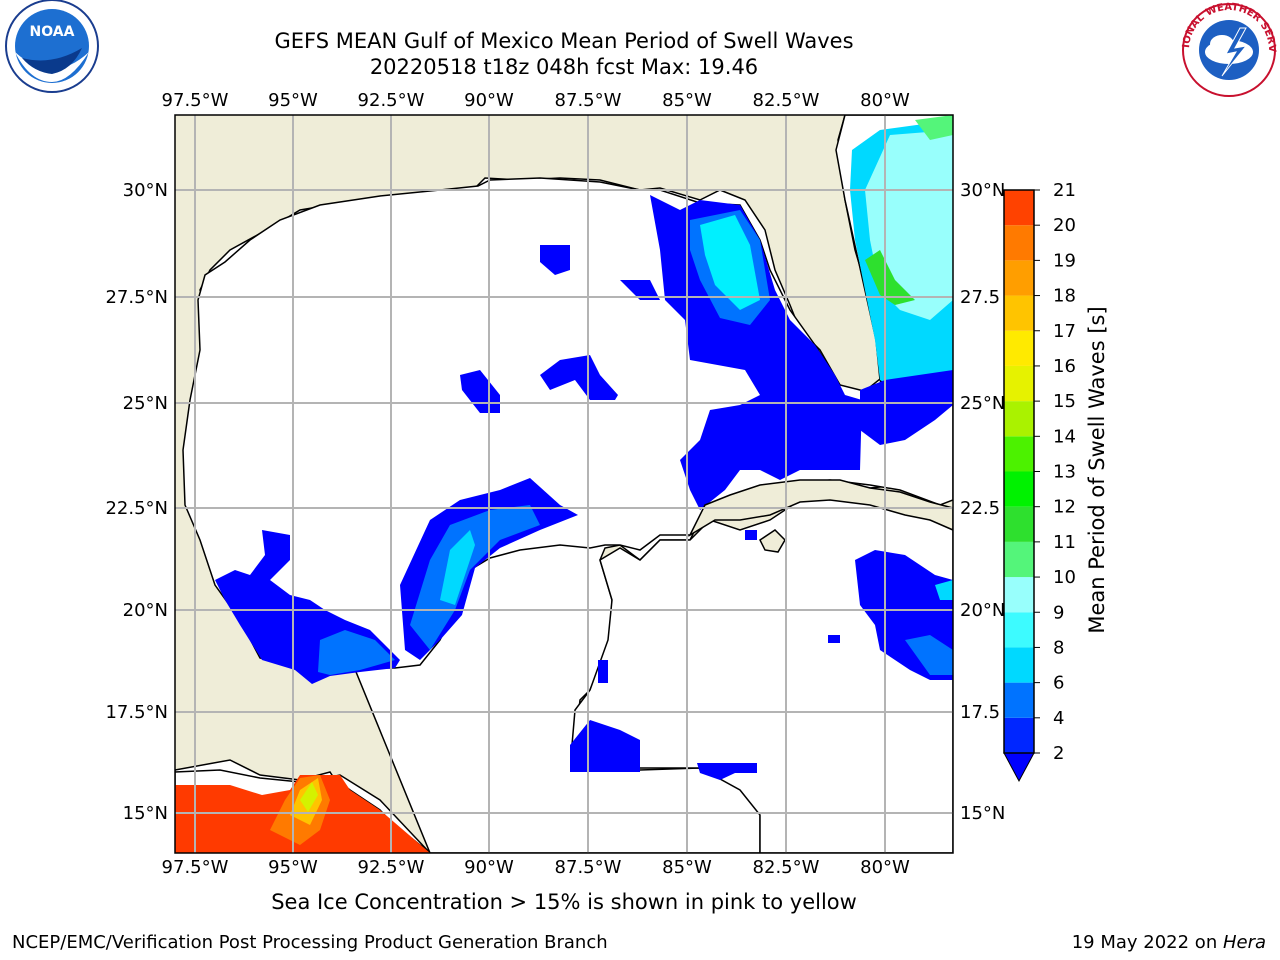  Describe the element at coordinates (772, 541) in the screenshot. I see `island` at that location.